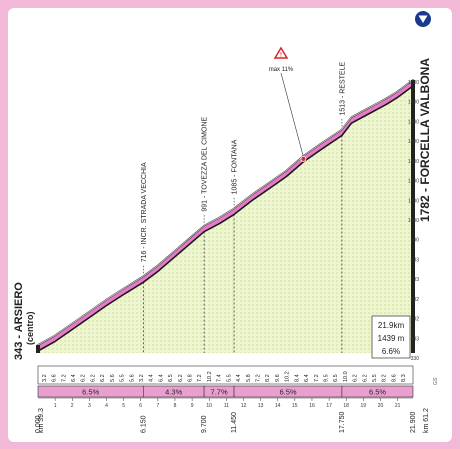  What do you see at coordinates (123, 406) in the screenshot?
I see `km-tick-label: 5` at bounding box center [123, 406].